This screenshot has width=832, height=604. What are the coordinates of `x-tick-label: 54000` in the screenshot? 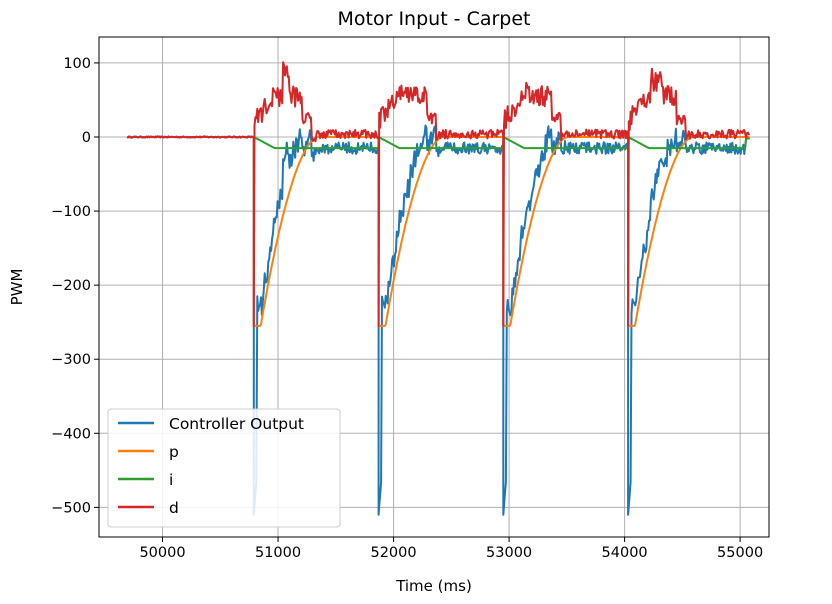 It's located at (625, 553).